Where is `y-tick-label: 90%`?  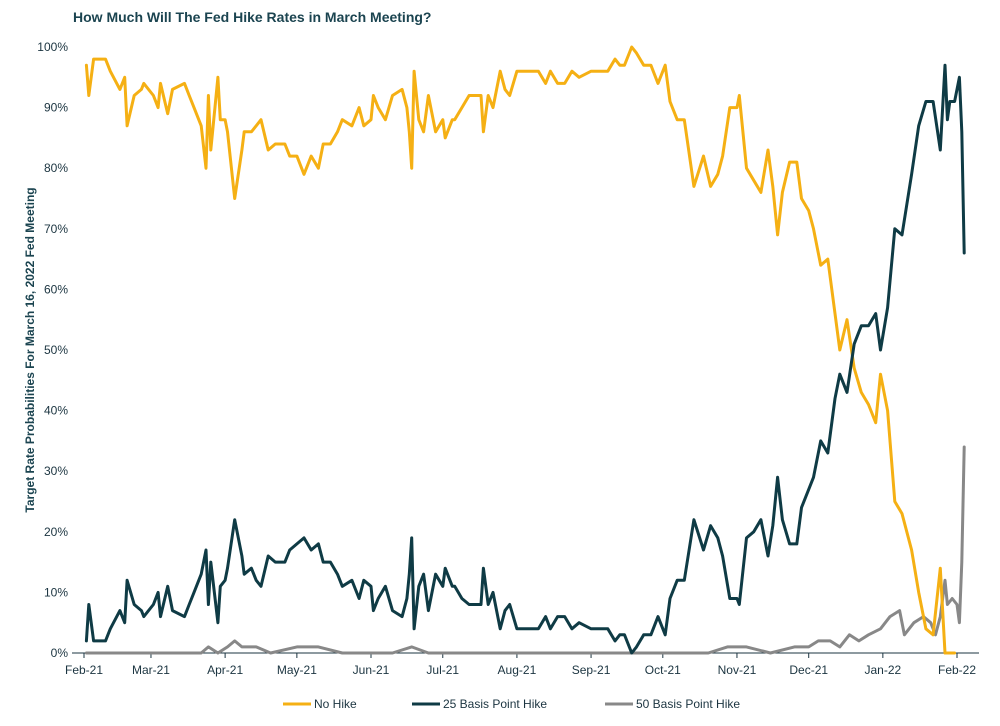
y-tick-label: 90% is located at coordinates (56, 108).